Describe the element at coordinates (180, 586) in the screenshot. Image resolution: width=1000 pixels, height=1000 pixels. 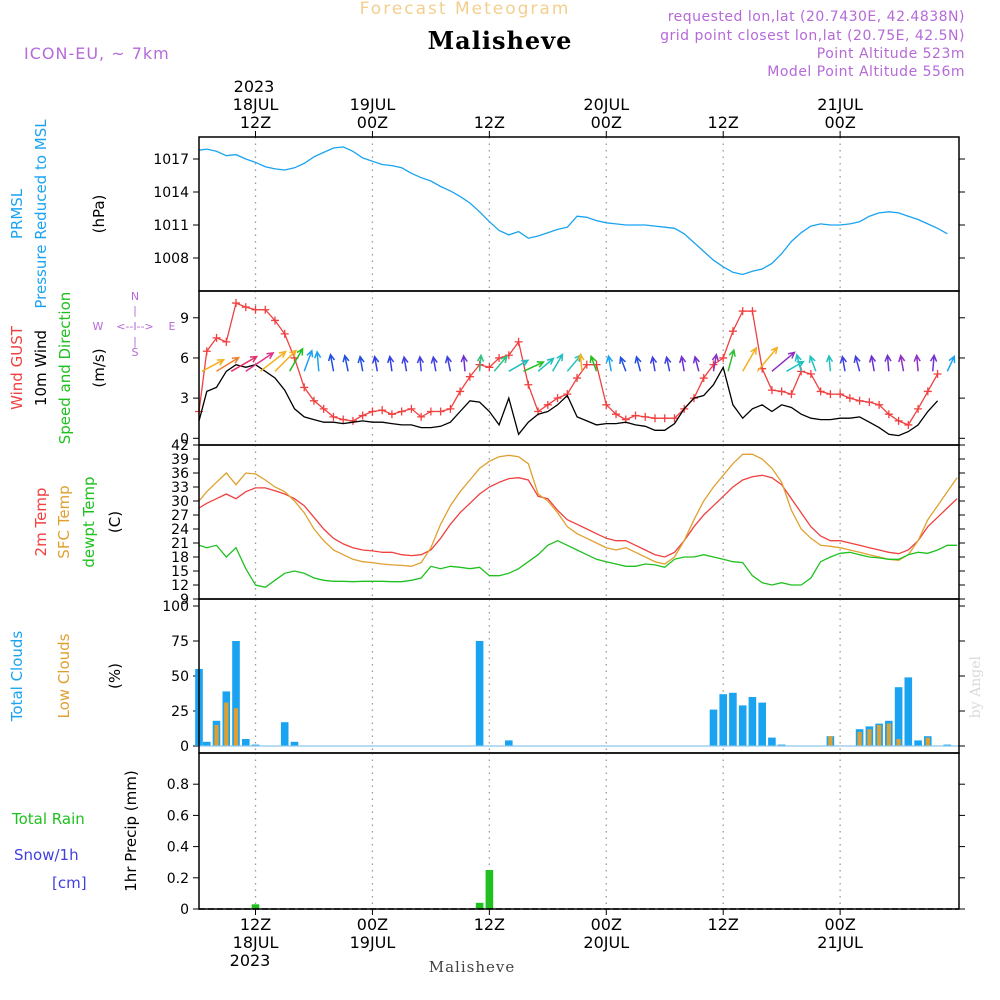
I see `y-tick-label: 12` at that location.